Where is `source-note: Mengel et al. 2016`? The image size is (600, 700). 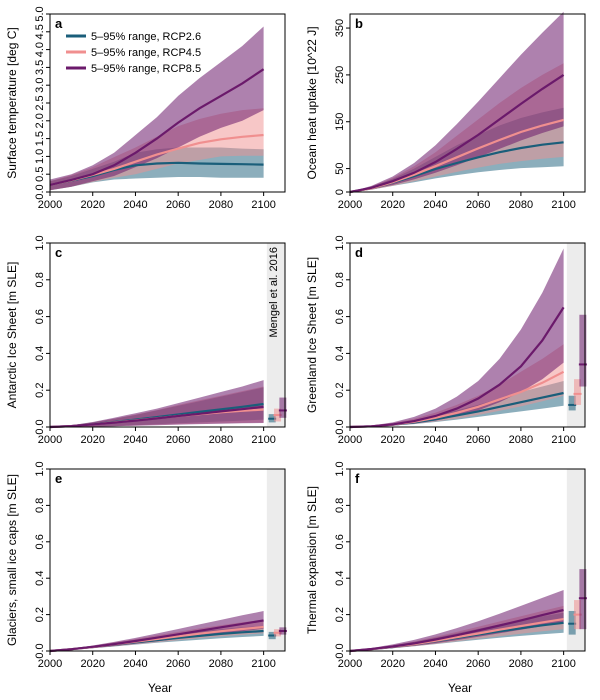 source-note: Mengel et al. 2016 is located at coordinates (274, 292).